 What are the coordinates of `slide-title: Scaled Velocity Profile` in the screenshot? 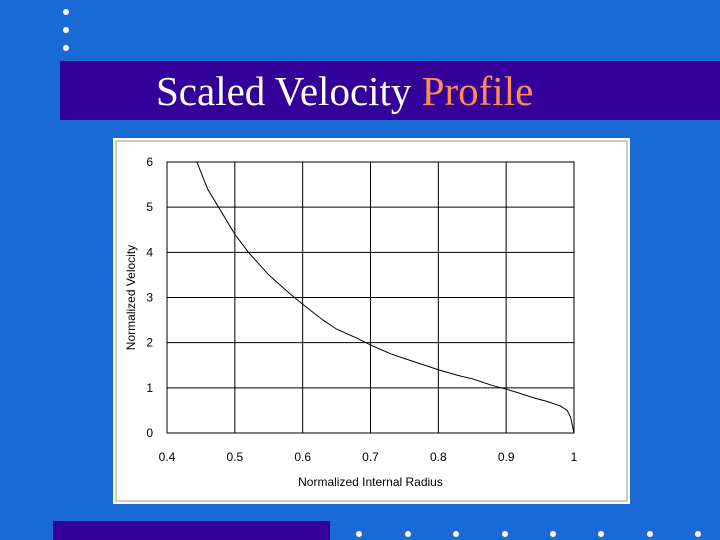 It's located at (344, 91).